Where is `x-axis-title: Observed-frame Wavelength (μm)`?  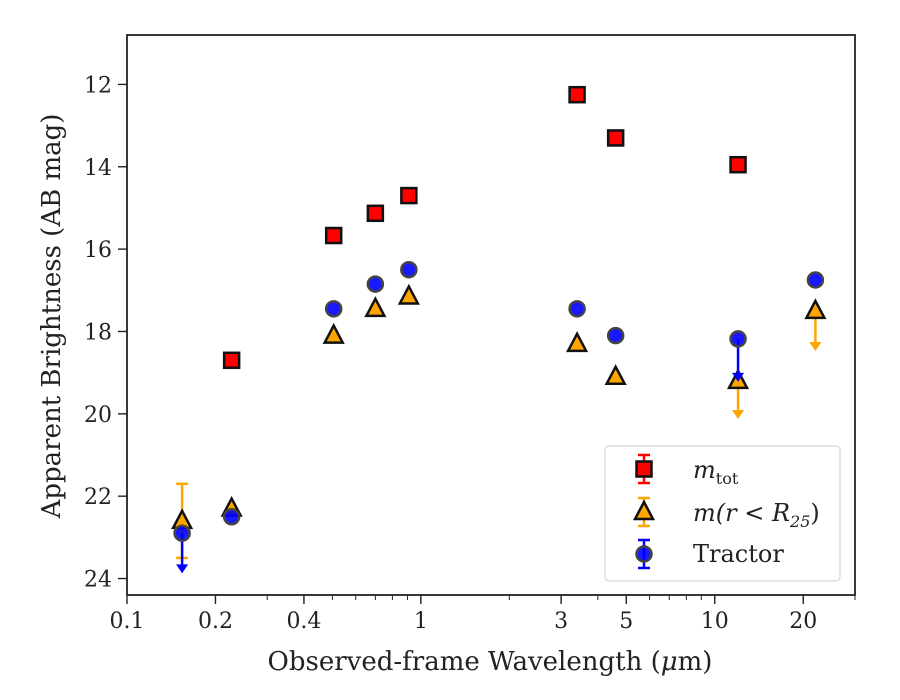
x-axis-title: Observed-frame Wavelength (μm) is located at coordinates (490, 662).